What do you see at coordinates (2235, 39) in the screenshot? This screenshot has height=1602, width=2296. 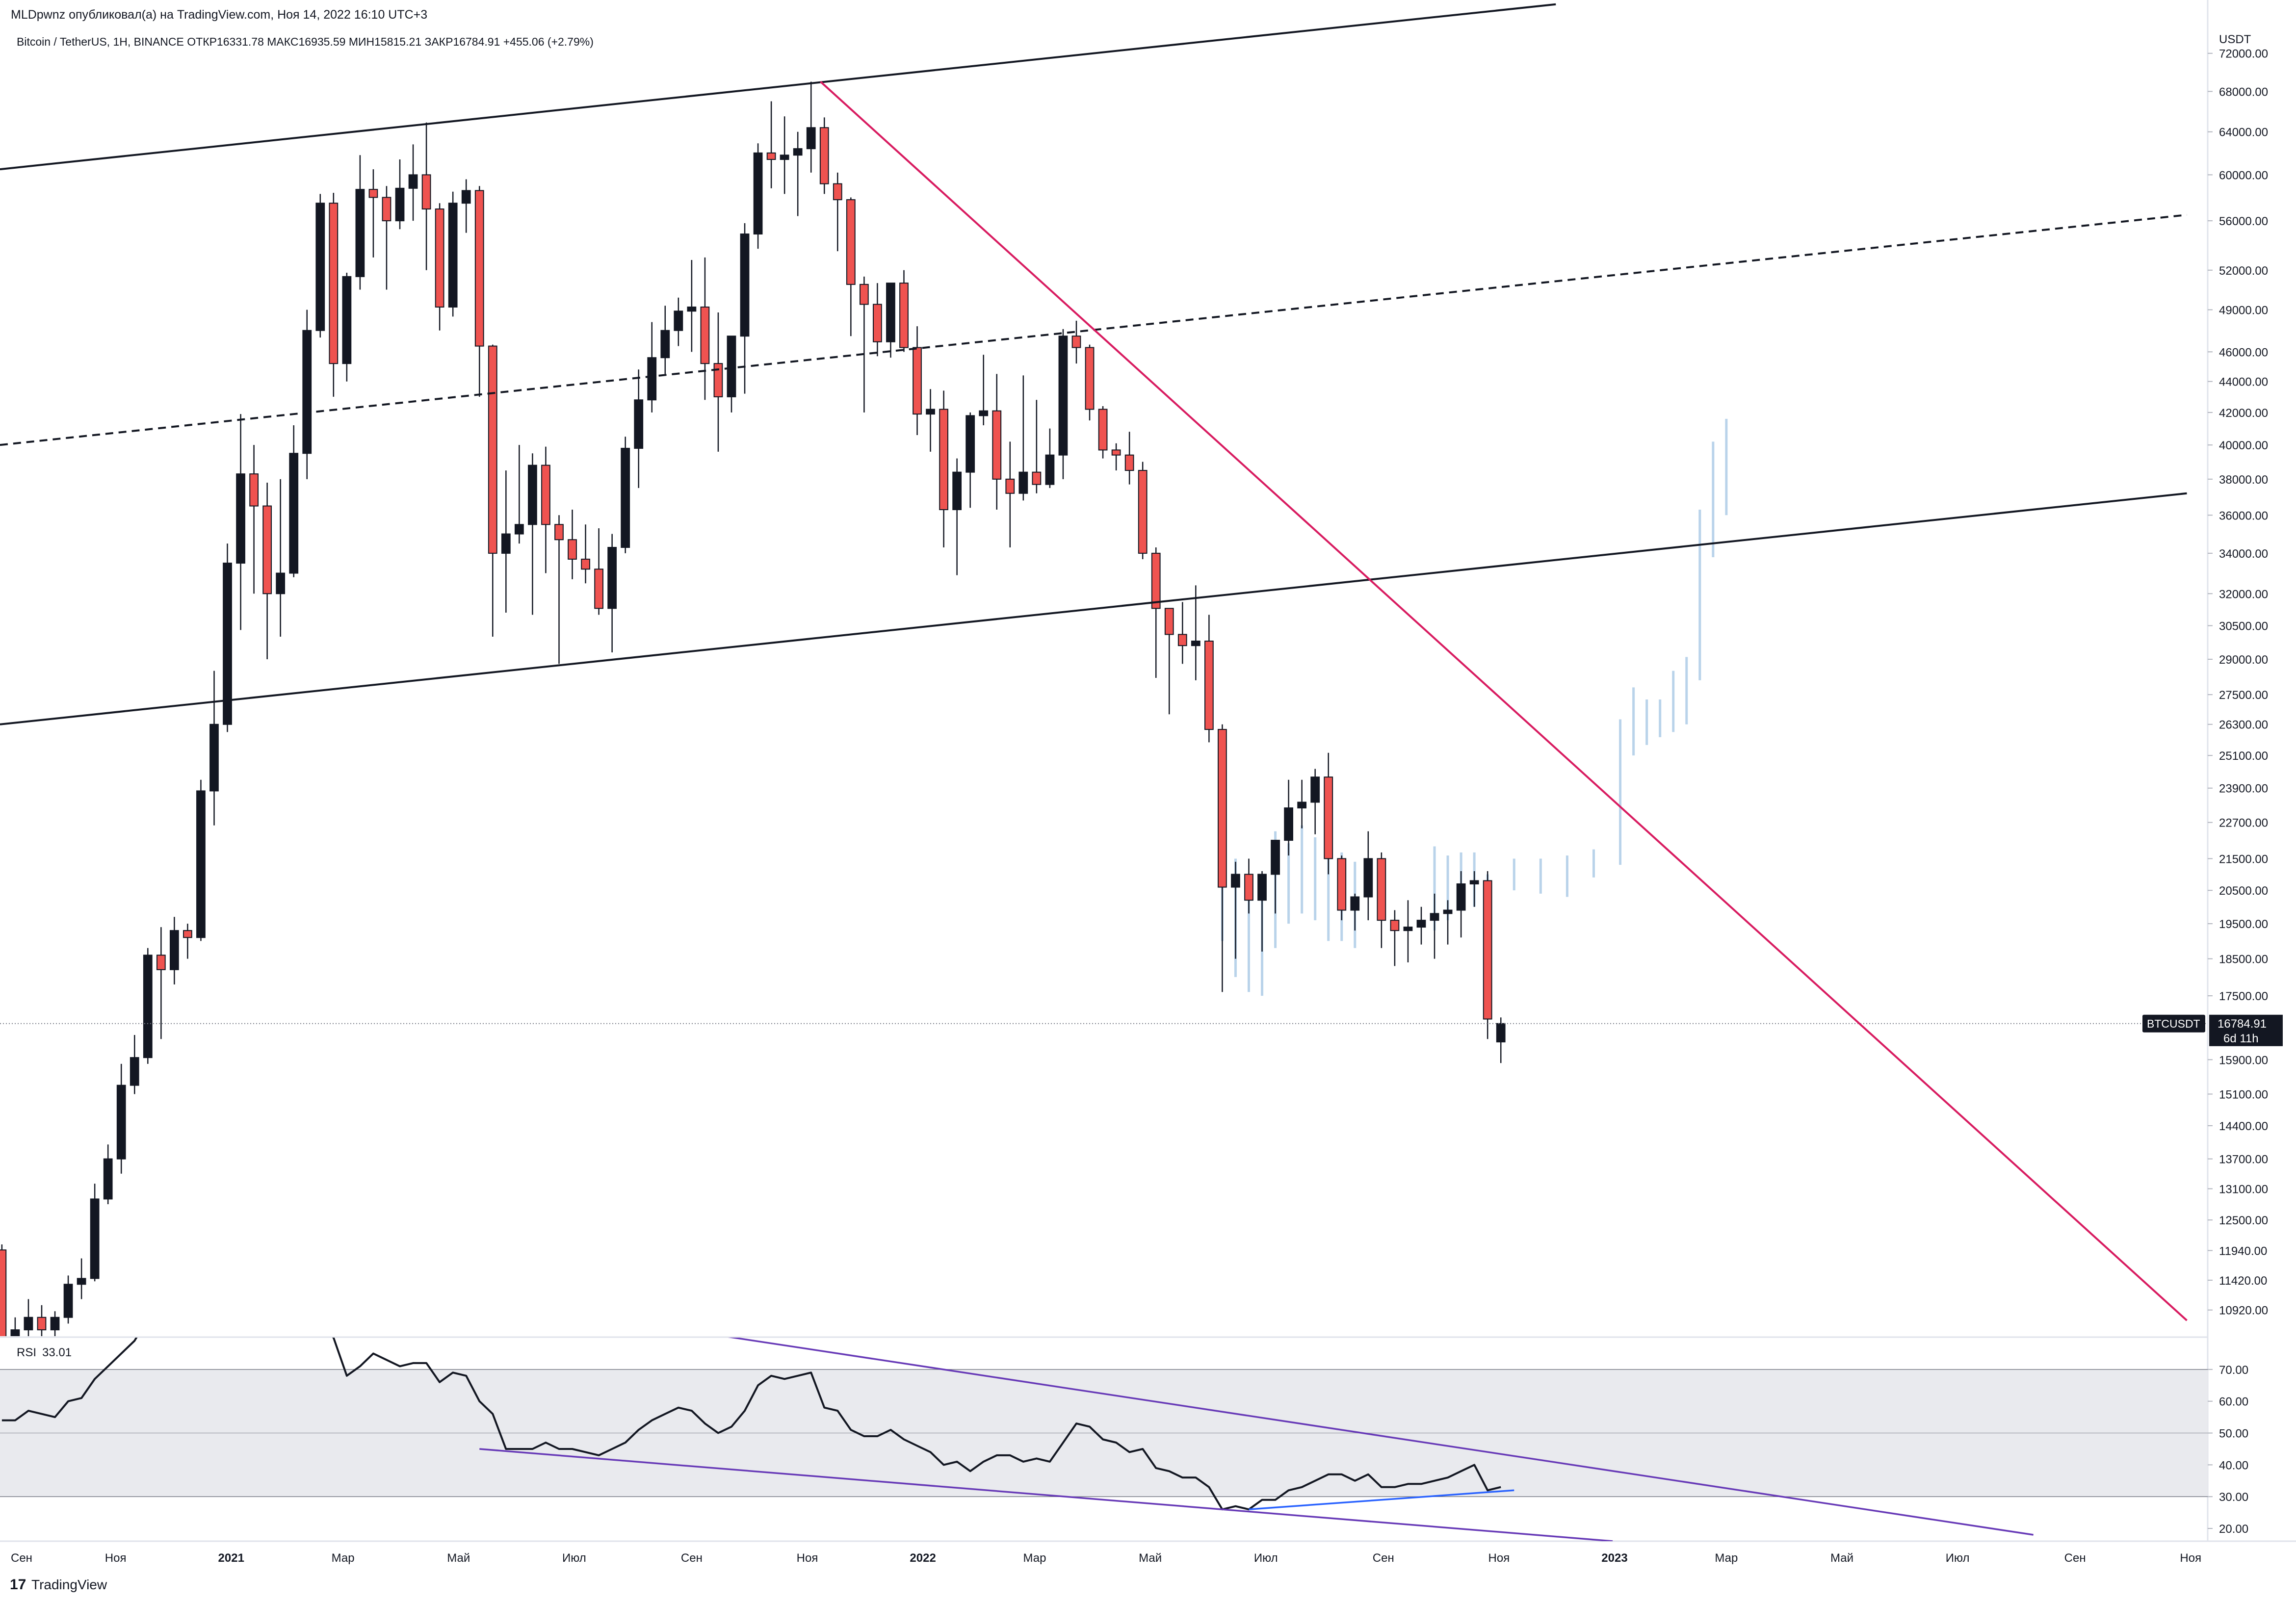 I see `price-axis-unit: USDT` at bounding box center [2235, 39].